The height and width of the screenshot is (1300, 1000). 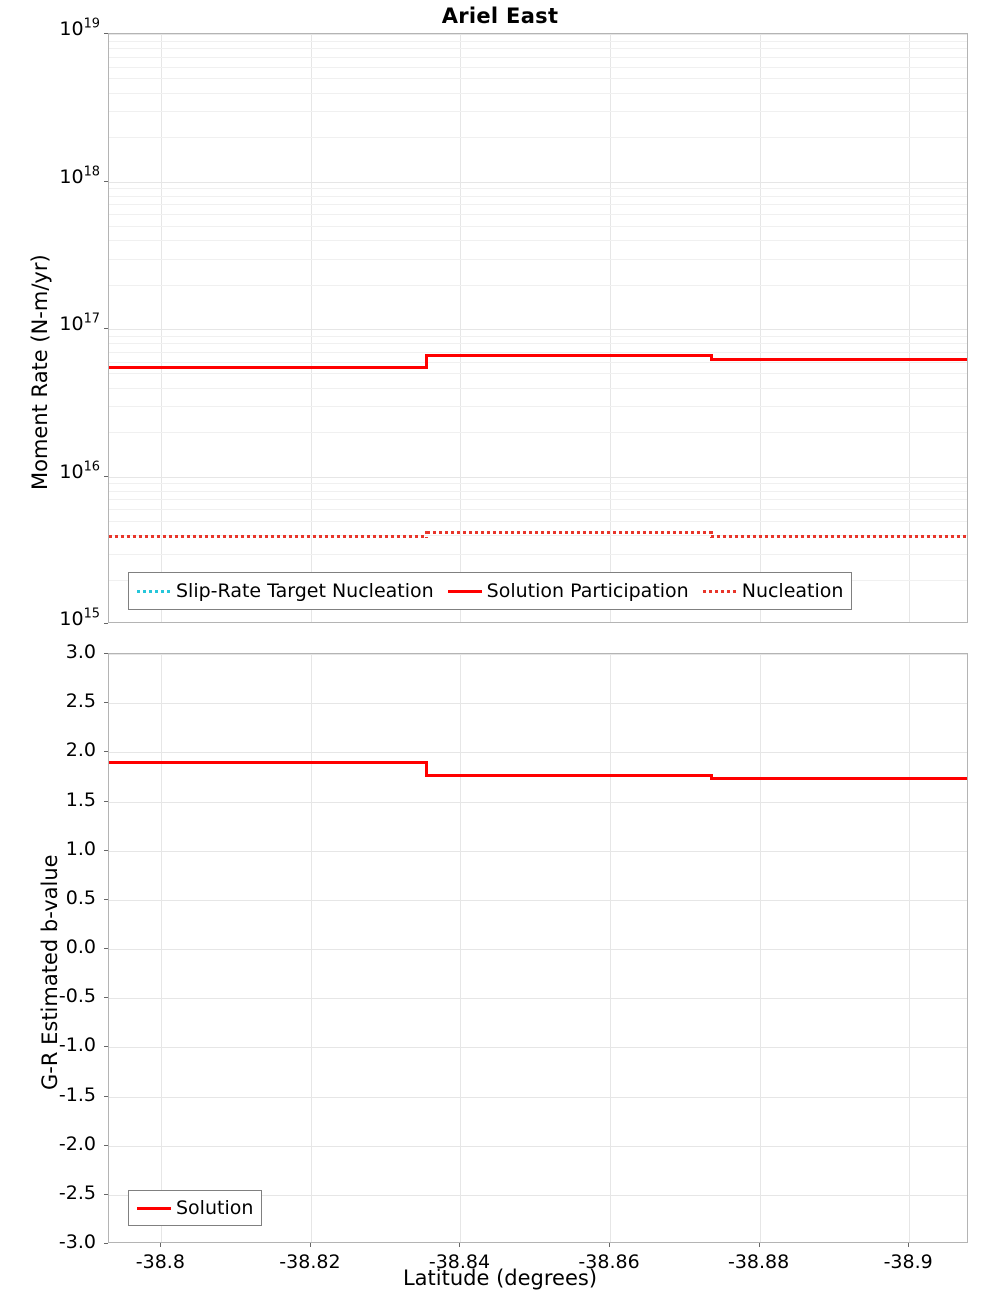 What do you see at coordinates (80, 848) in the screenshot?
I see `y-tick-label-b-value: 1.0` at bounding box center [80, 848].